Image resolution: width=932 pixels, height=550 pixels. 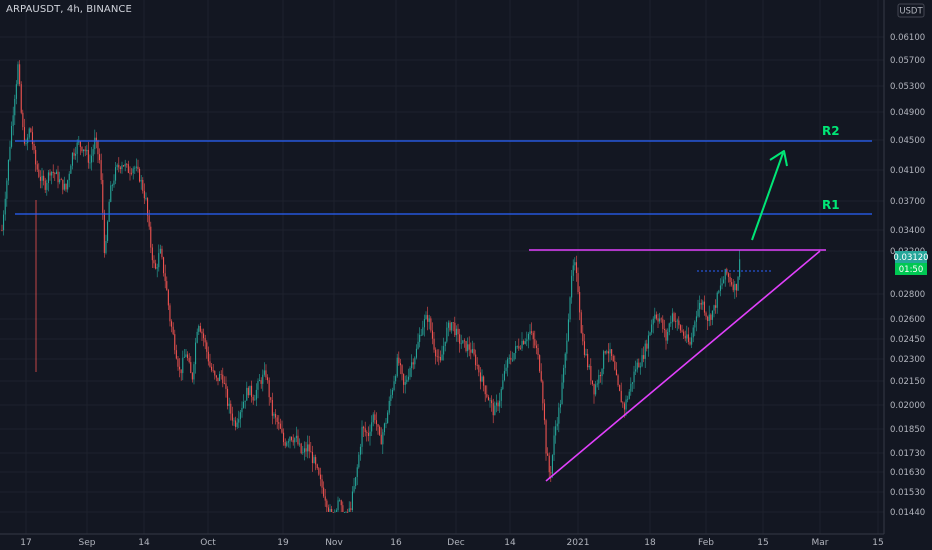 What do you see at coordinates (911, 270) in the screenshot?
I see `countdown-value: 01:50` at bounding box center [911, 270].